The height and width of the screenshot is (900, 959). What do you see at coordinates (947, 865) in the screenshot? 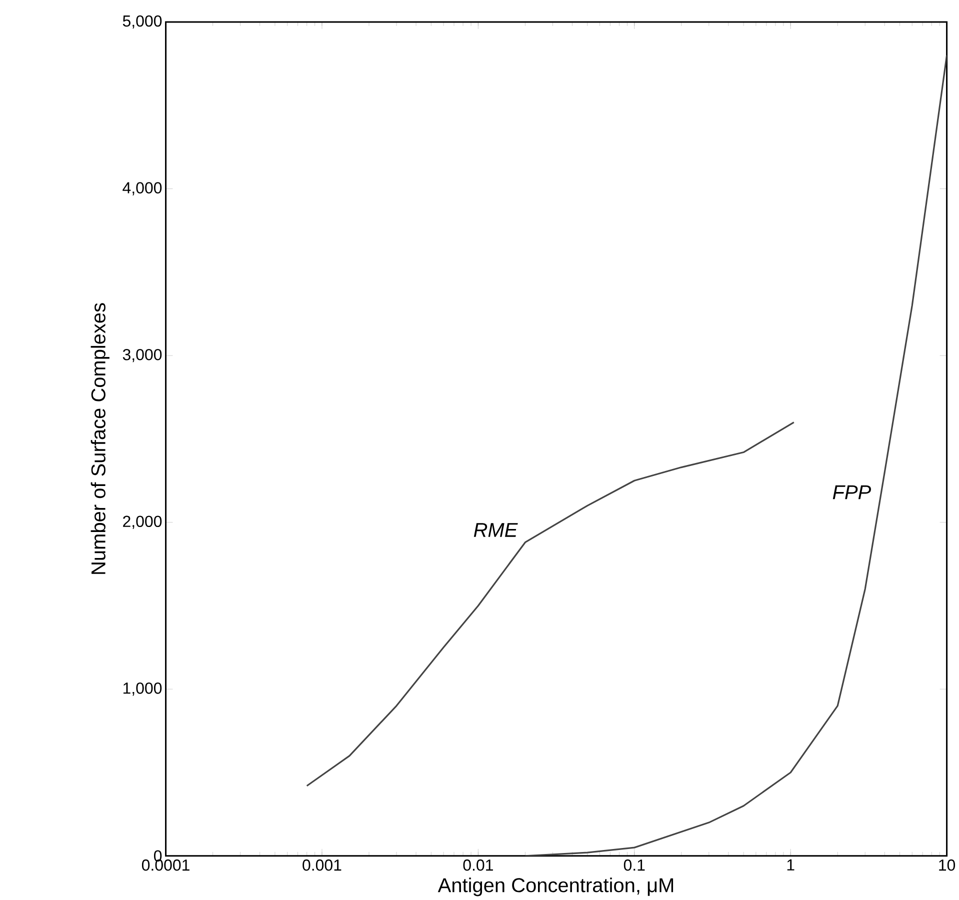
I see `x-tick-label: 10` at bounding box center [947, 865].